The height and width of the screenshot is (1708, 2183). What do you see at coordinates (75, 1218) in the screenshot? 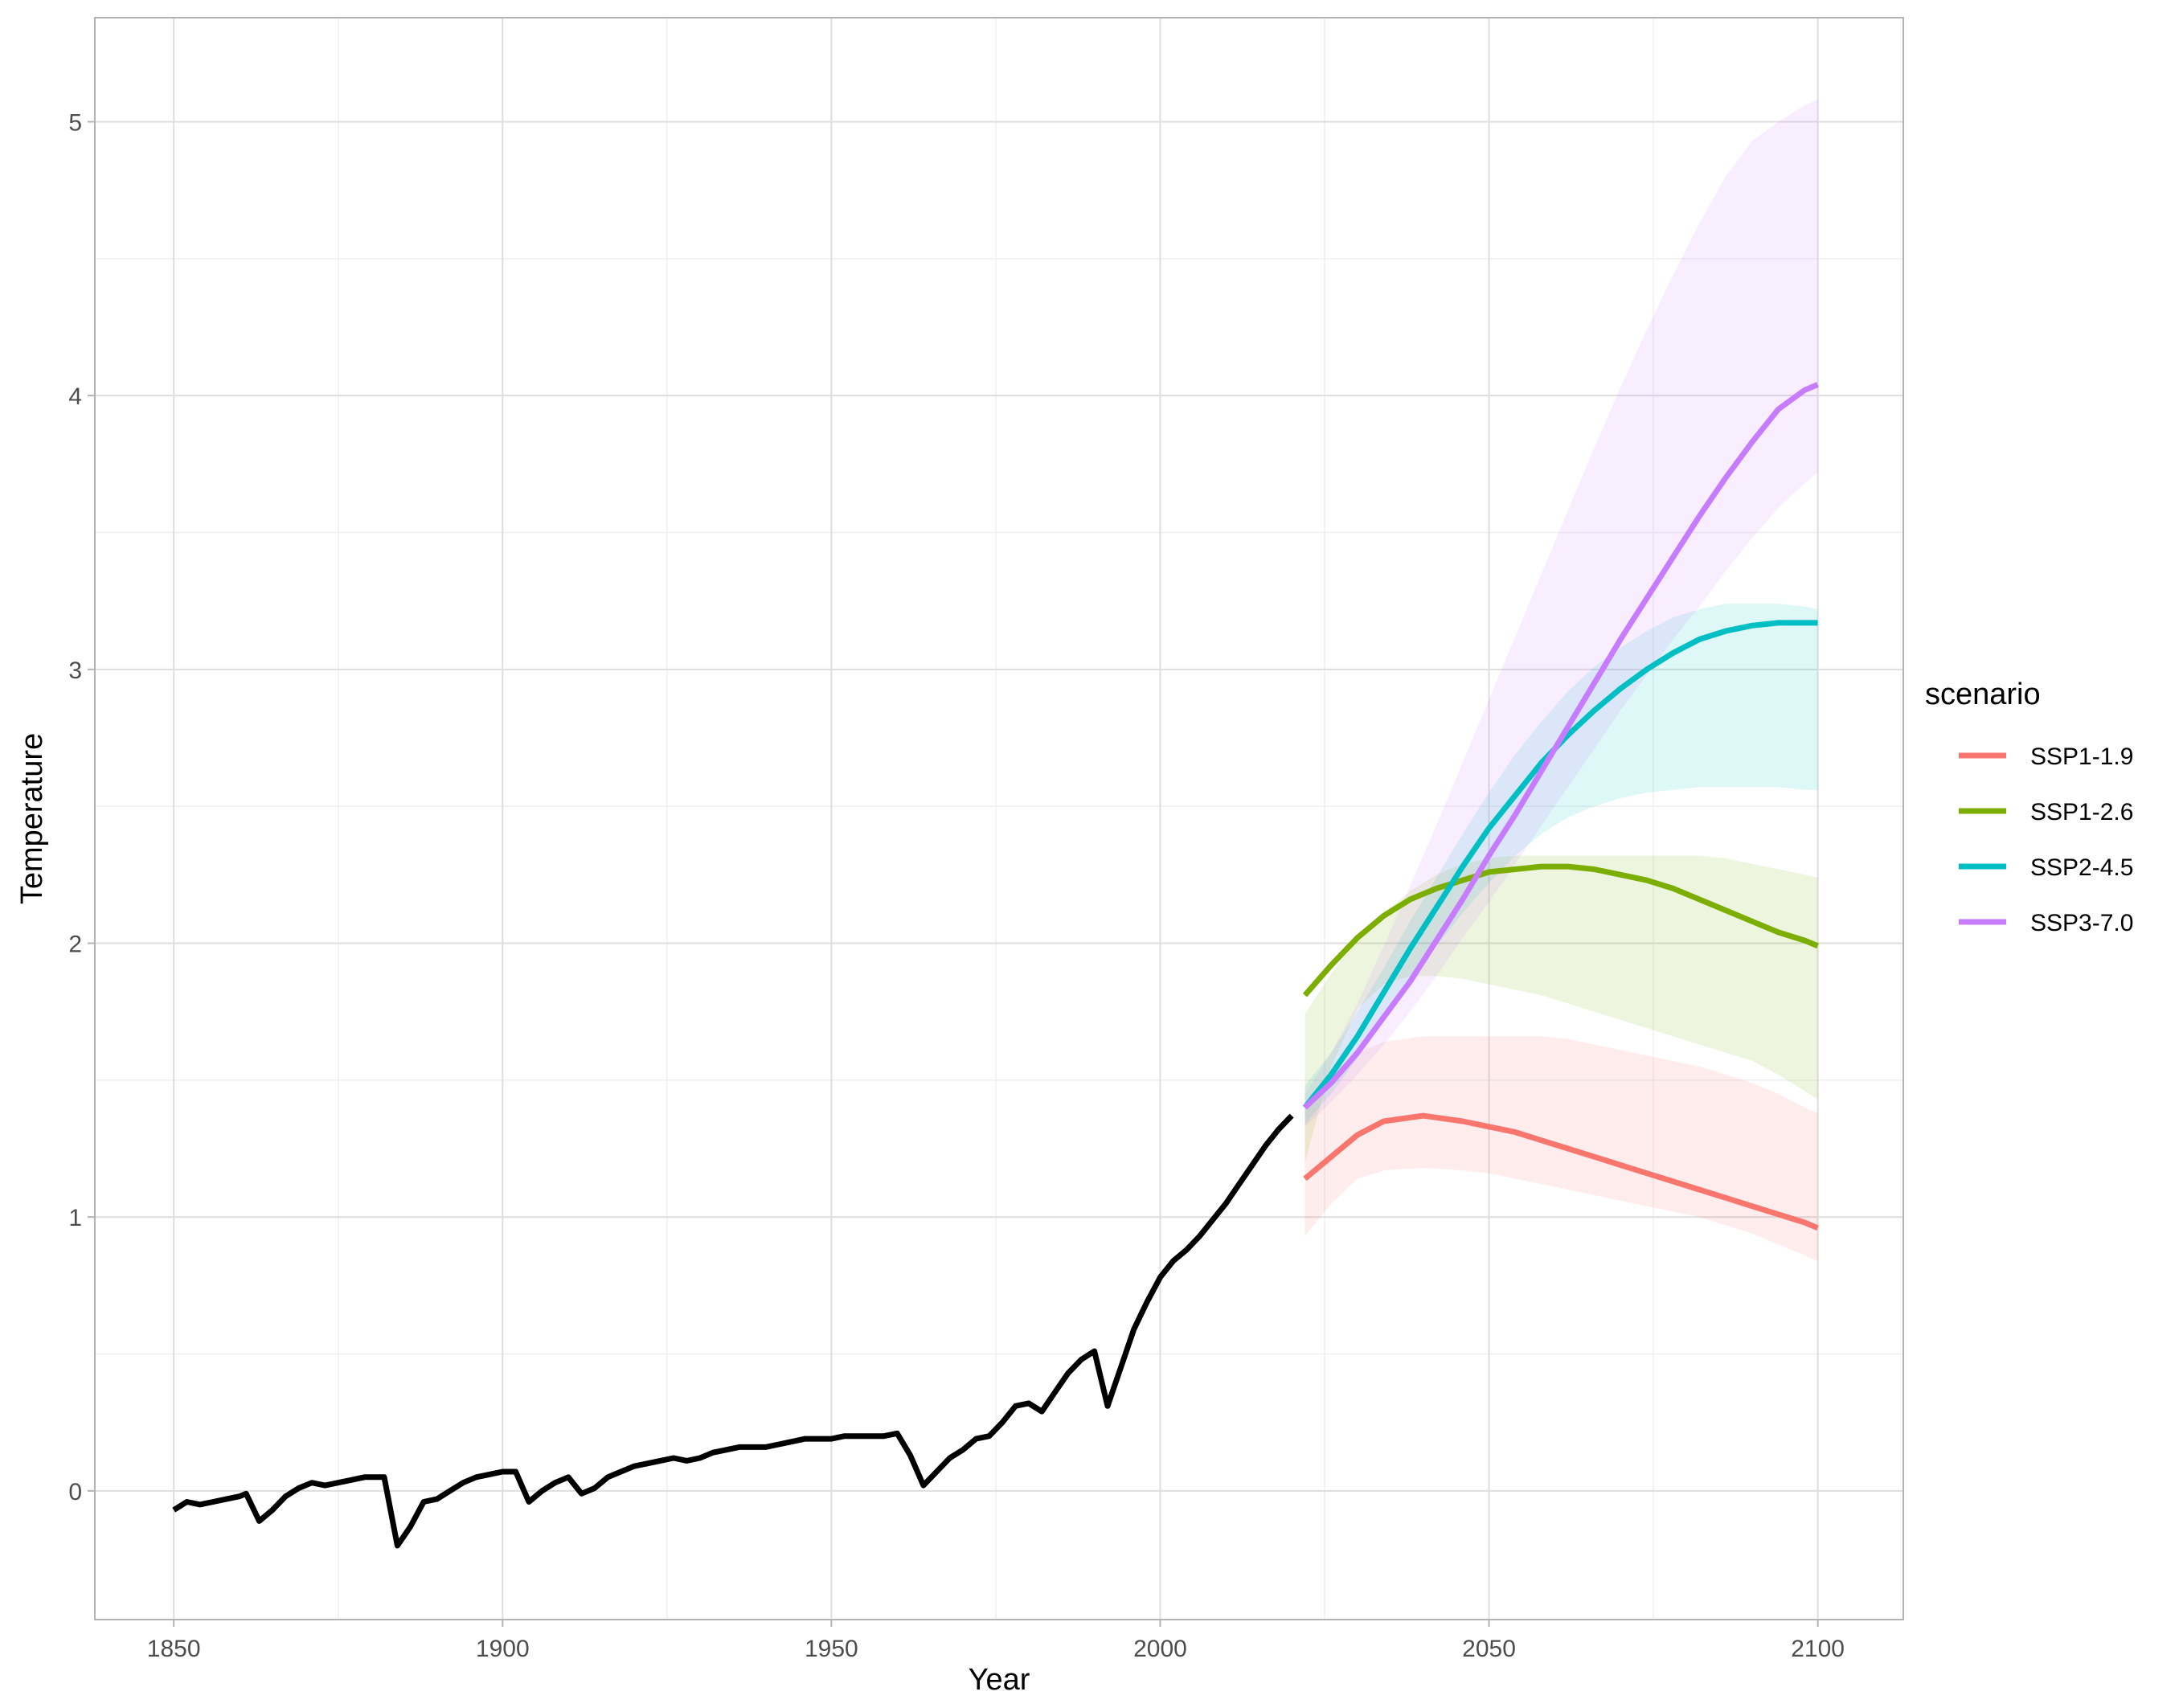
I see `y-tick-label: 1` at bounding box center [75, 1218].